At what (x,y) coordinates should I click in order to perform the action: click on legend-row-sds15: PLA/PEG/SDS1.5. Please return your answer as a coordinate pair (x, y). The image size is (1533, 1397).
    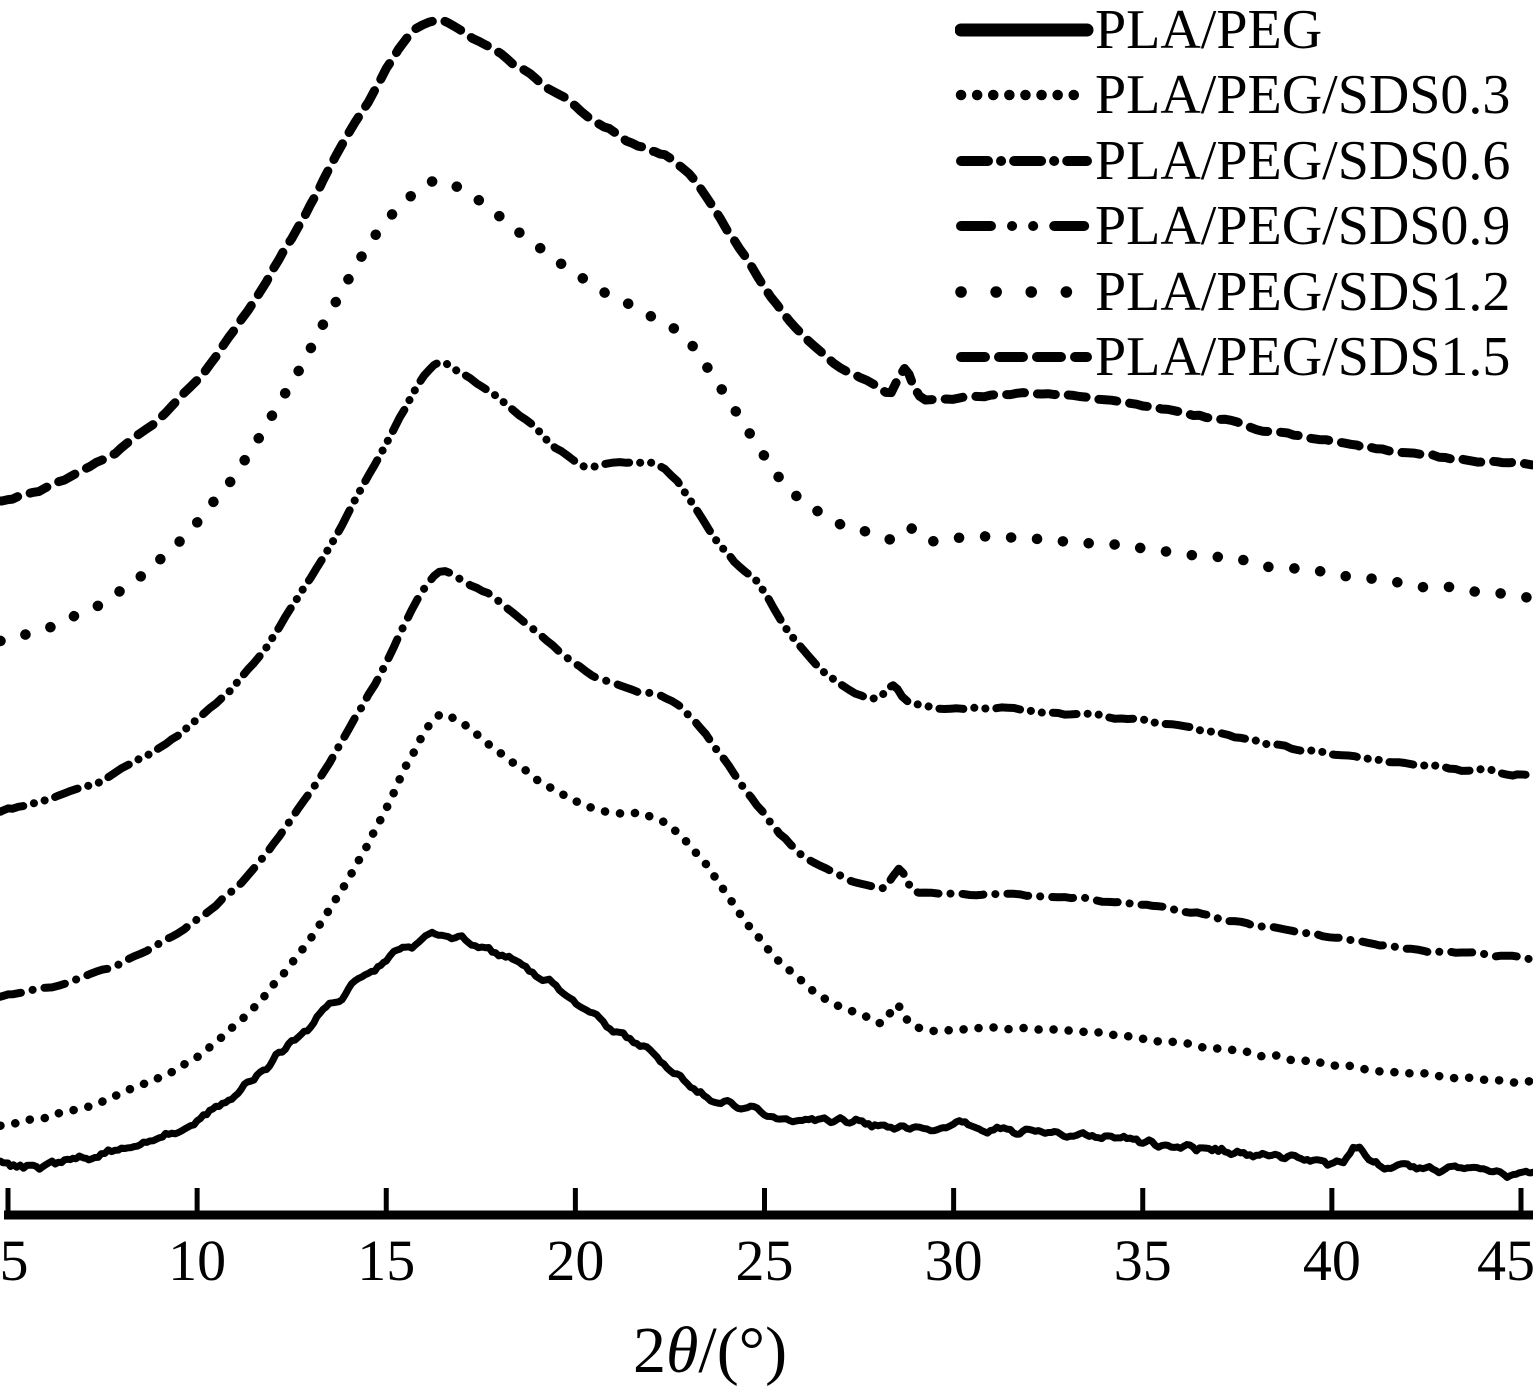
    Looking at the image, I should click on (1232, 358).